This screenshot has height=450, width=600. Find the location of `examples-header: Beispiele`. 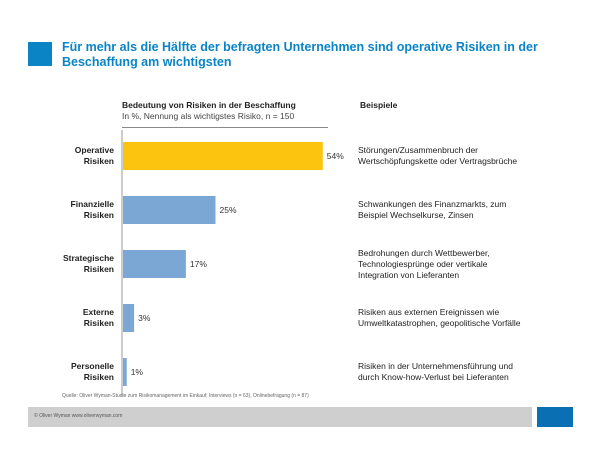

examples-header: Beispiele is located at coordinates (379, 105).